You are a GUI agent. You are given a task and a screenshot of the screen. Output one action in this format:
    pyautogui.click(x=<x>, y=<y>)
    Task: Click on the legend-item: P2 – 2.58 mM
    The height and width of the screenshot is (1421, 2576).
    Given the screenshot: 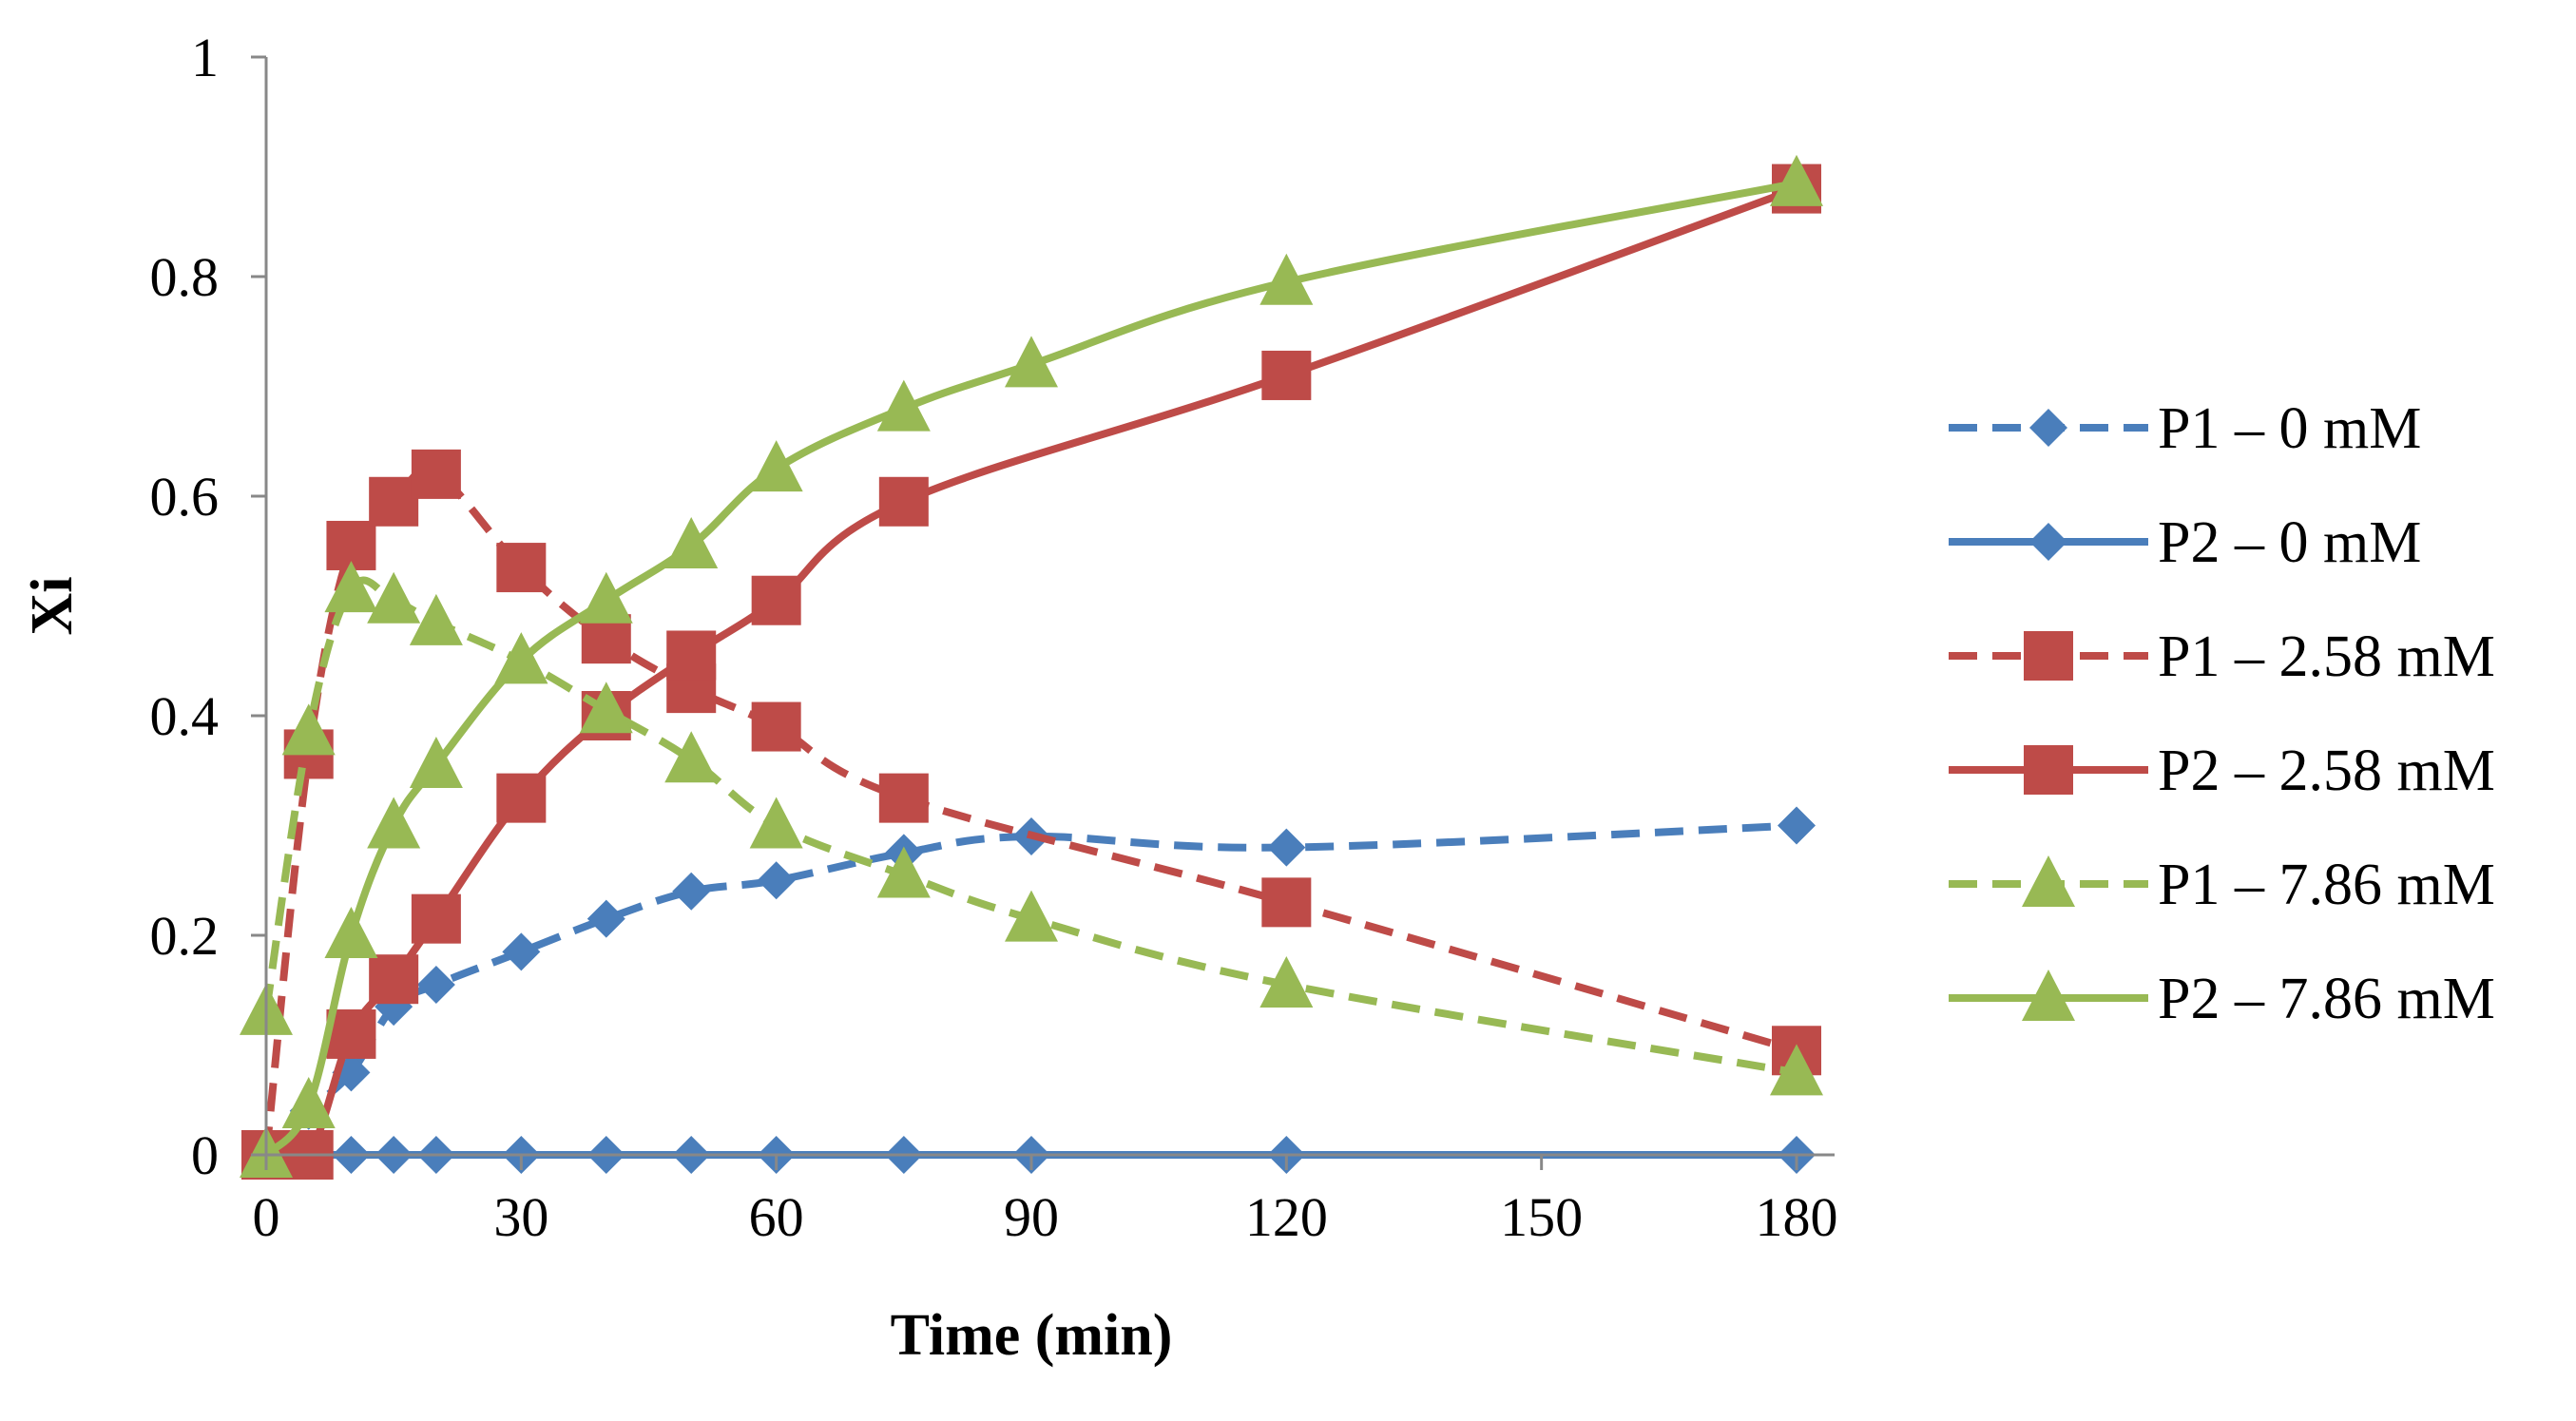 What is the action you would take?
    pyautogui.click(x=2222, y=771)
    